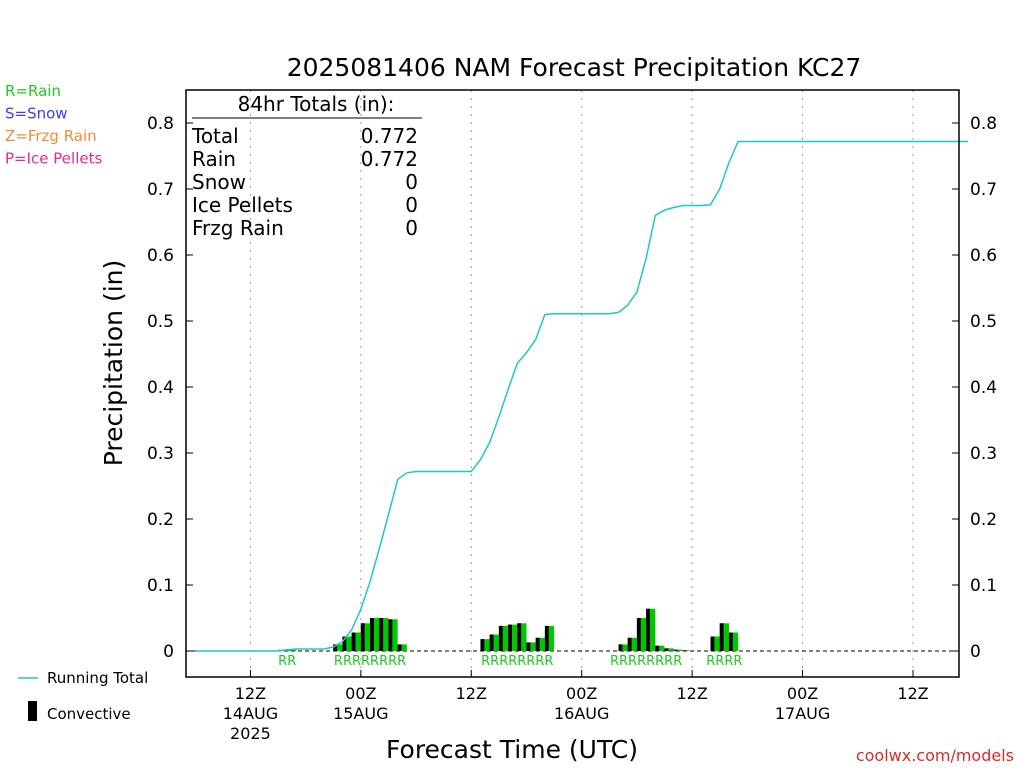 The image size is (1024, 768). I want to click on y-tick-label-right: 0.2, so click(983, 520).